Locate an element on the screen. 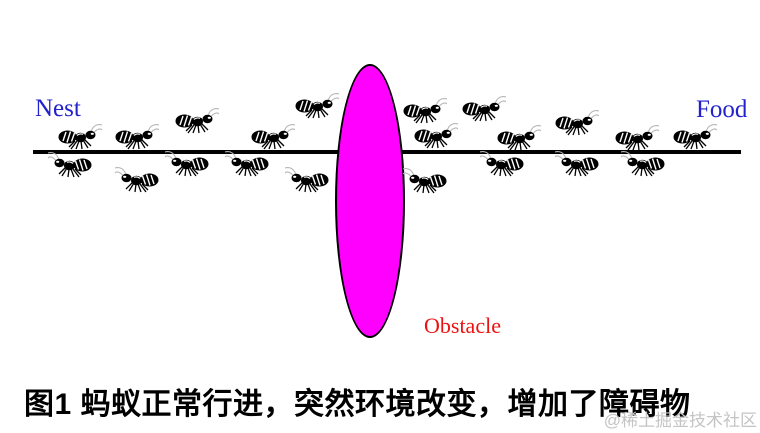 The image size is (760, 433). obstacle-label: Obstacle is located at coordinates (462, 325).